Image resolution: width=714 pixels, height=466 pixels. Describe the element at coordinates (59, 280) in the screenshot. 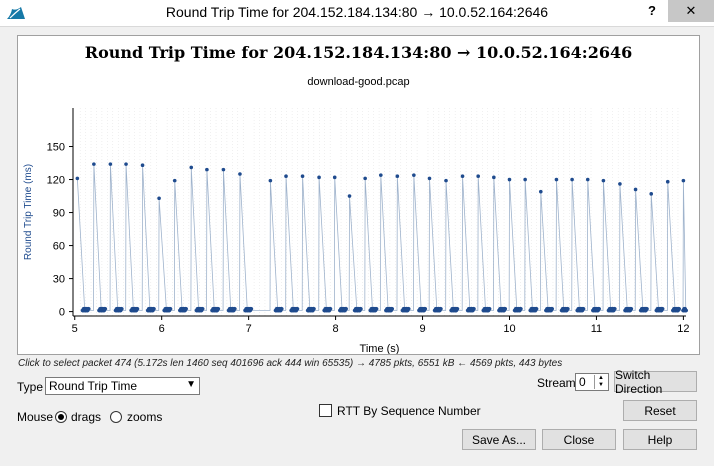

I see `y-tick-label: 30` at that location.